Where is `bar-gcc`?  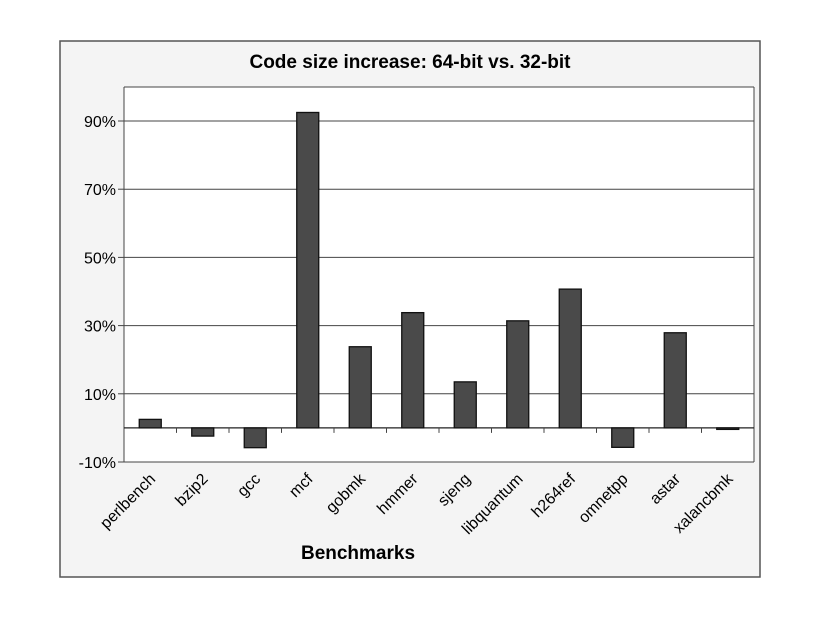 bar-gcc is located at coordinates (255, 438).